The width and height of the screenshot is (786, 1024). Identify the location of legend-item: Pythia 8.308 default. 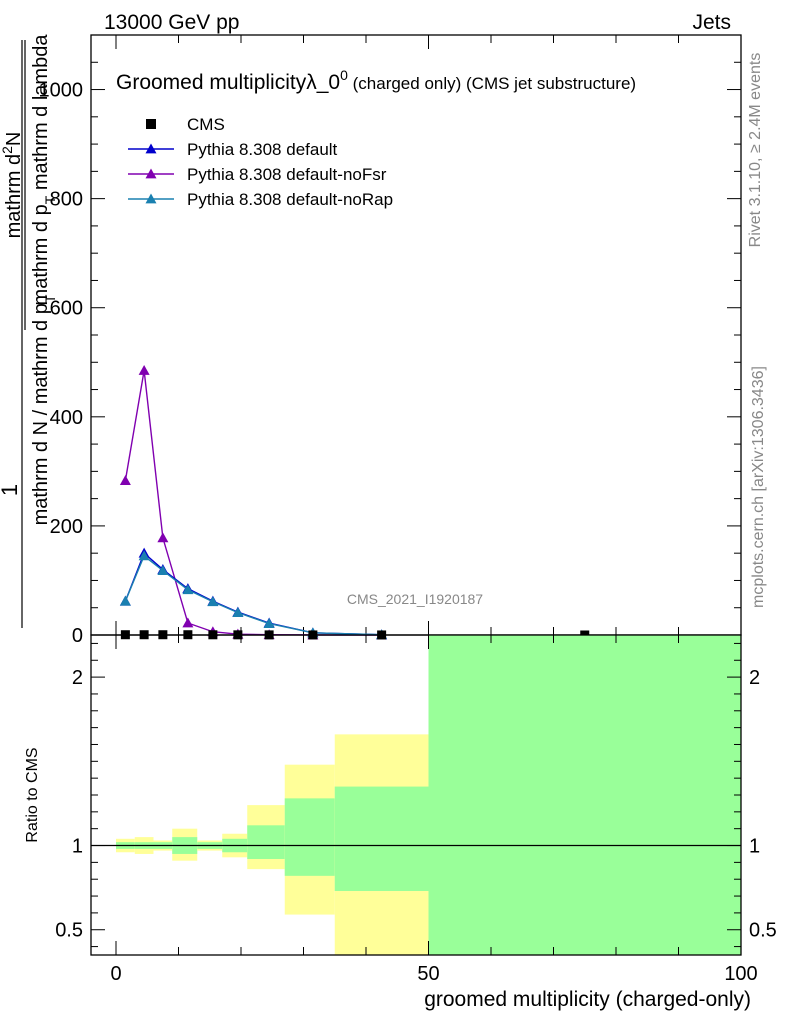
(233, 149).